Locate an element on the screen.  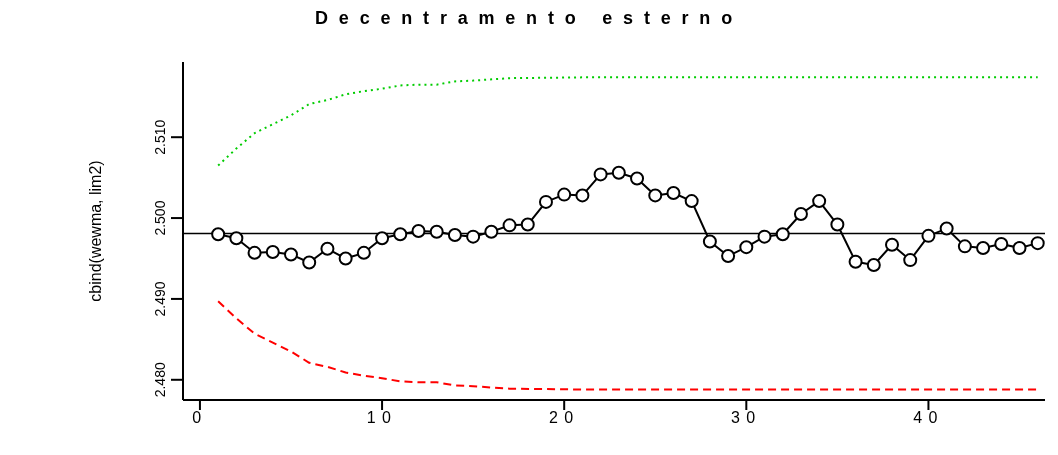
chart-title: Decentramento esterno is located at coordinates (529, 18).